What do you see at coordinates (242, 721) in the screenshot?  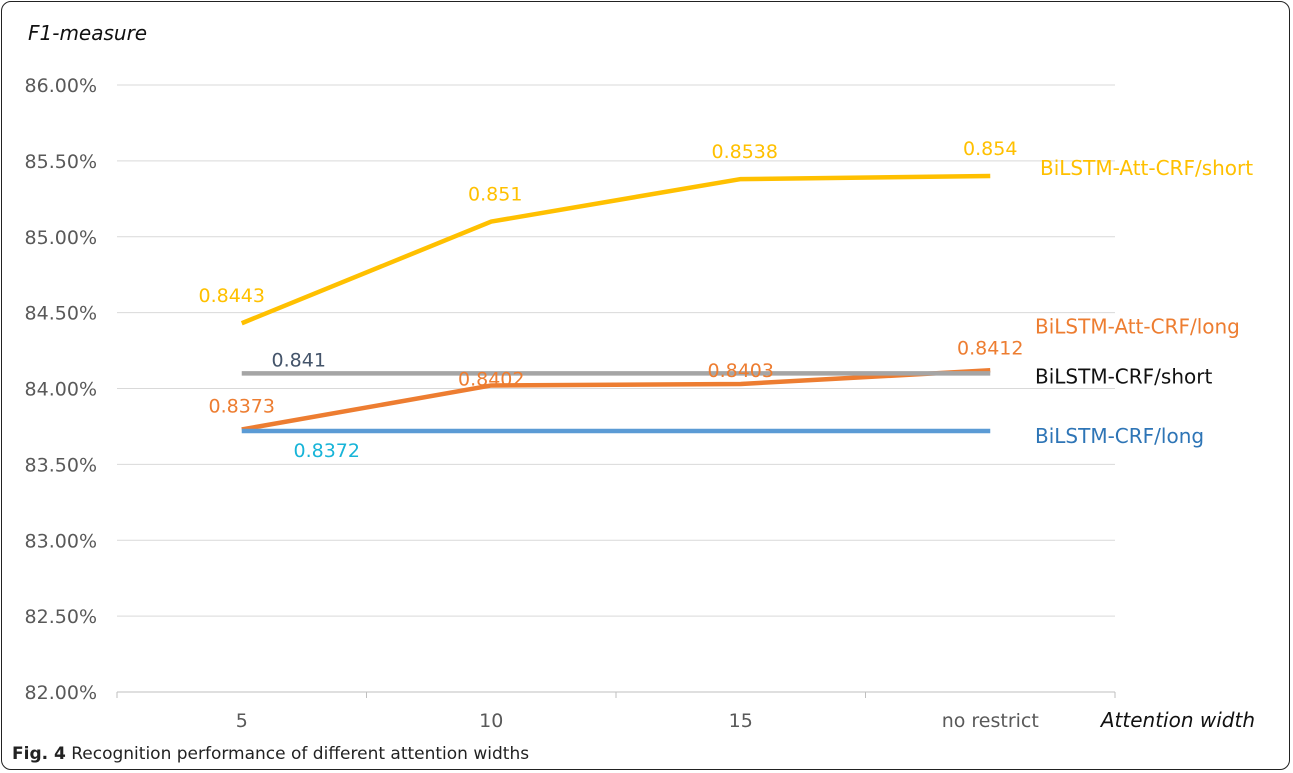 I see `x-tick-label: 5` at bounding box center [242, 721].